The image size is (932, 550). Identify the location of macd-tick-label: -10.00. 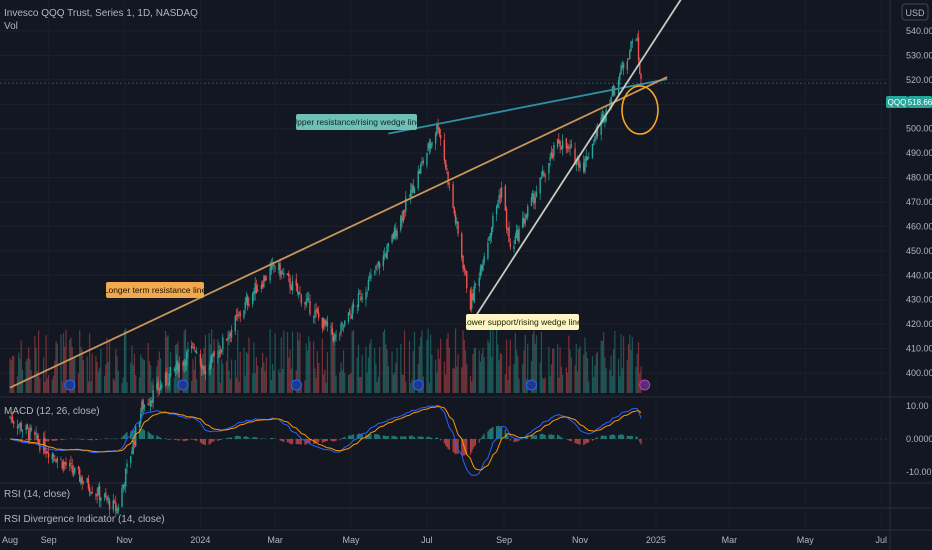
(919, 472).